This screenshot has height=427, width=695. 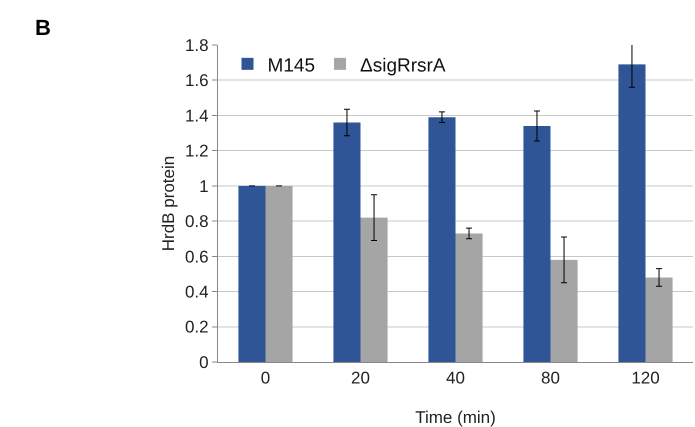 What do you see at coordinates (196, 45) in the screenshot?
I see `y-tick-label: 1.8` at bounding box center [196, 45].